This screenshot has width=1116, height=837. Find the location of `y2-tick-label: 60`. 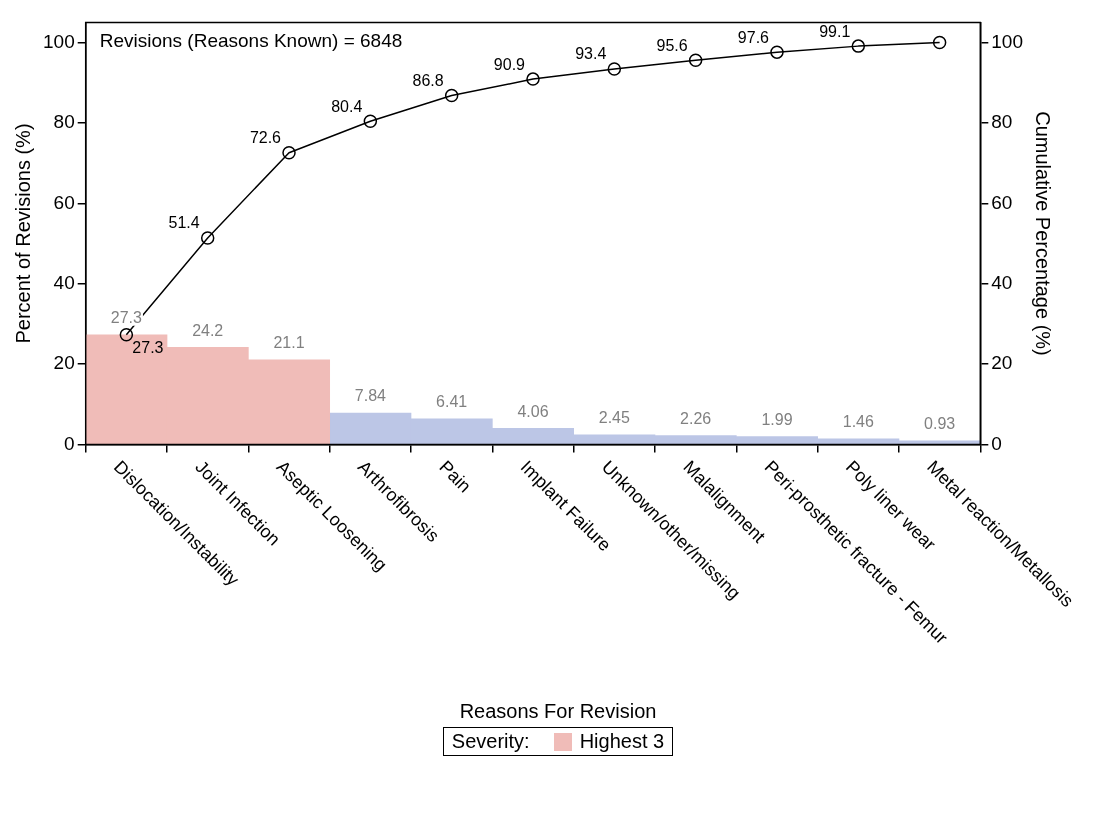

y2-tick-label: 60 is located at coordinates (1002, 202).